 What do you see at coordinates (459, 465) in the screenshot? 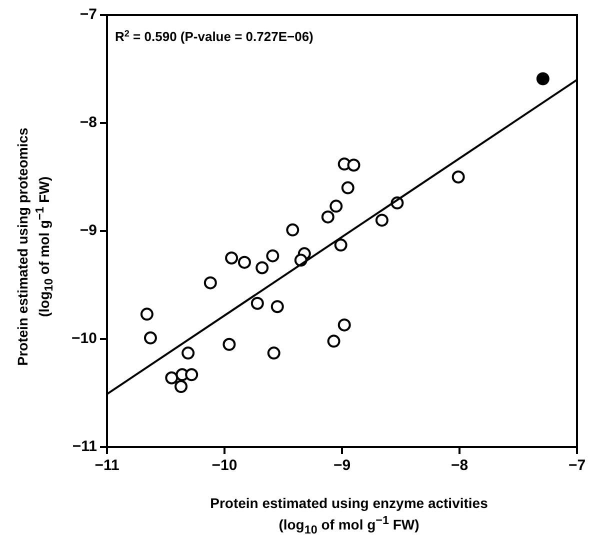
I see `x-tick-label: −8` at bounding box center [459, 465].